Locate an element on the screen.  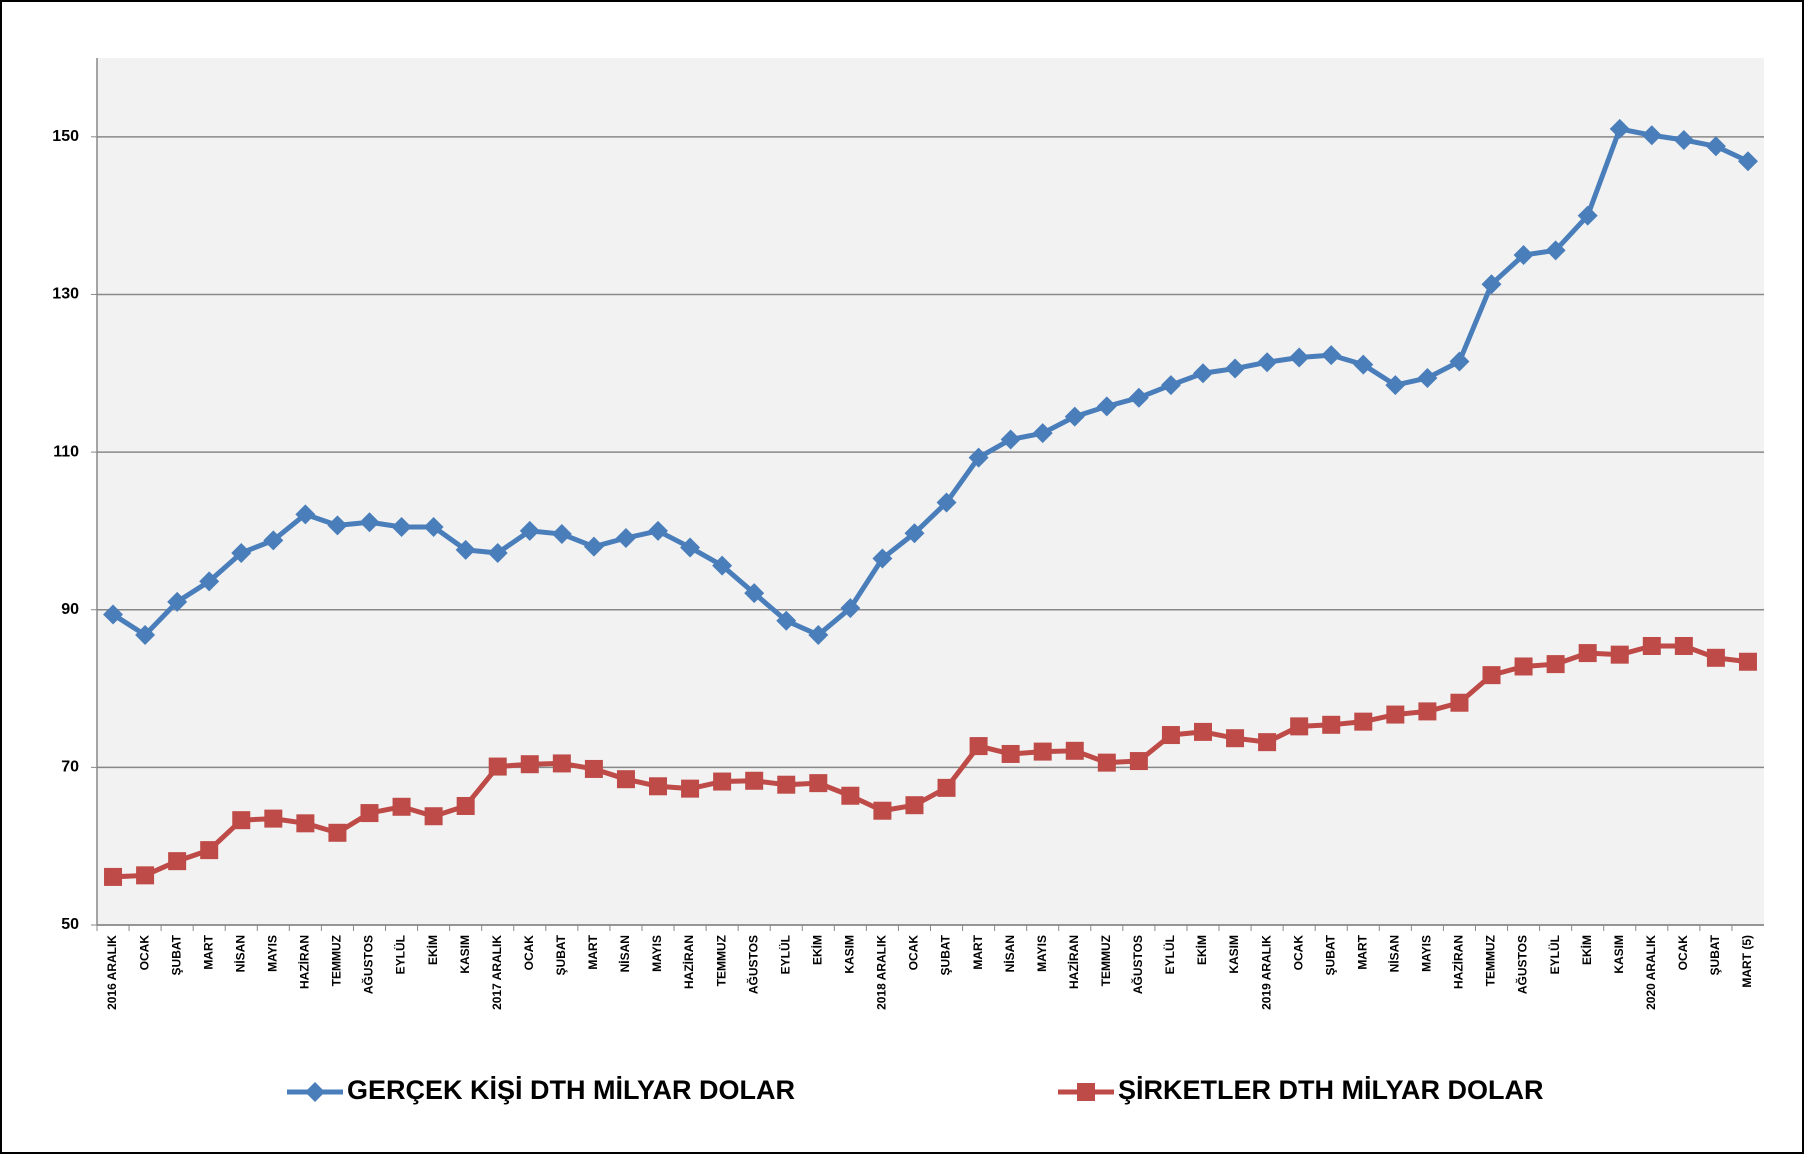
y-tick-label: 50 is located at coordinates (70, 924).